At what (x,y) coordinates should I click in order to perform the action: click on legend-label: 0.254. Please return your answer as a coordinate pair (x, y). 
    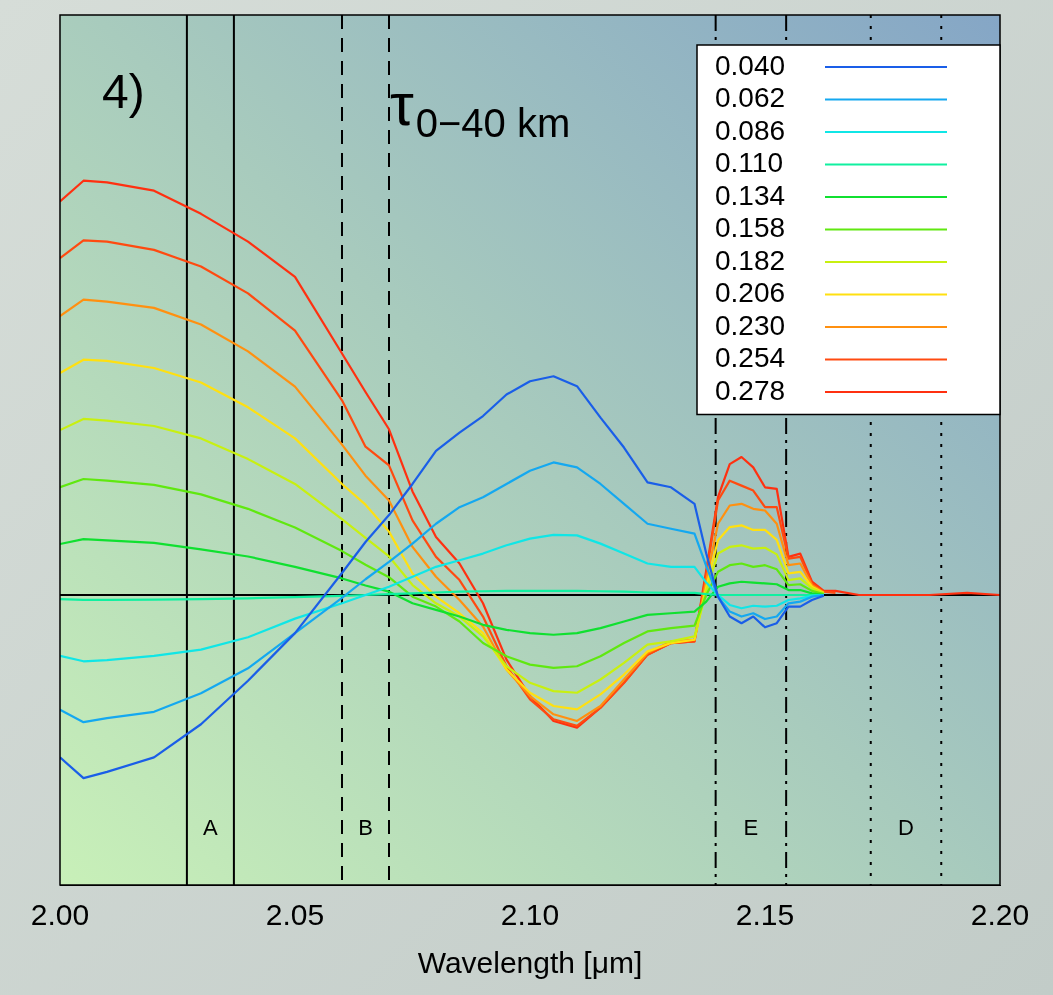
    Looking at the image, I should click on (750, 358).